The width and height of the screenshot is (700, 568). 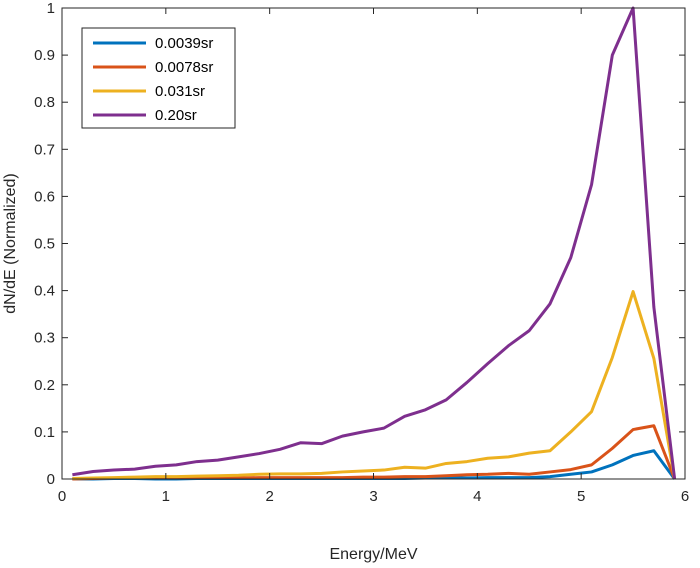 I want to click on x-tick-label: 1, so click(x=166, y=496).